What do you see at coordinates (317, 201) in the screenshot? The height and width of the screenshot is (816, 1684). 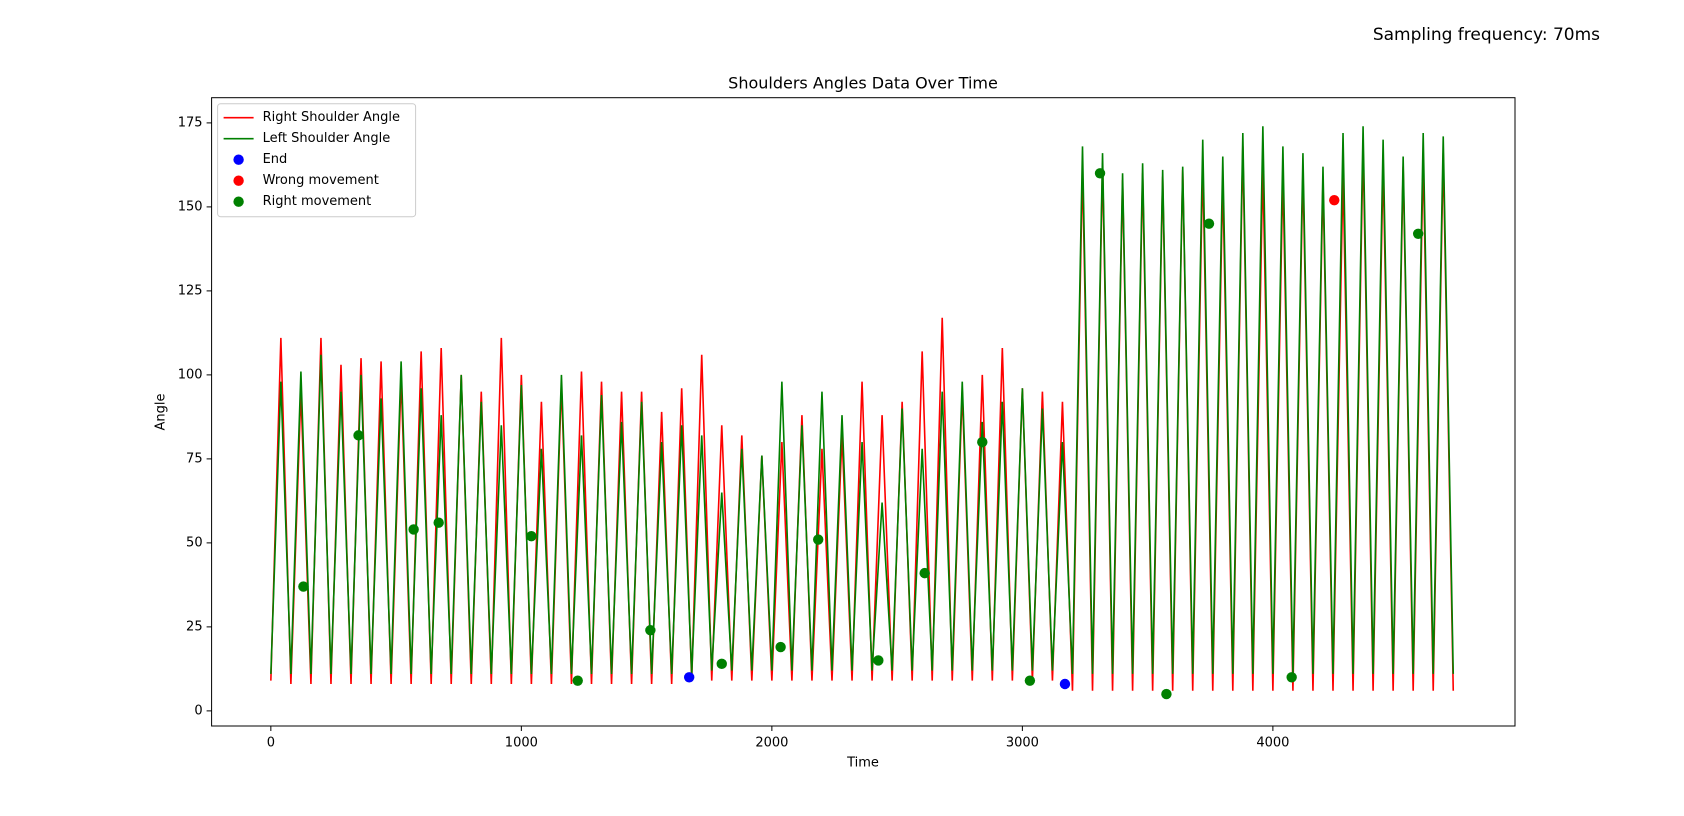 I see `legend-label: Right movement` at bounding box center [317, 201].